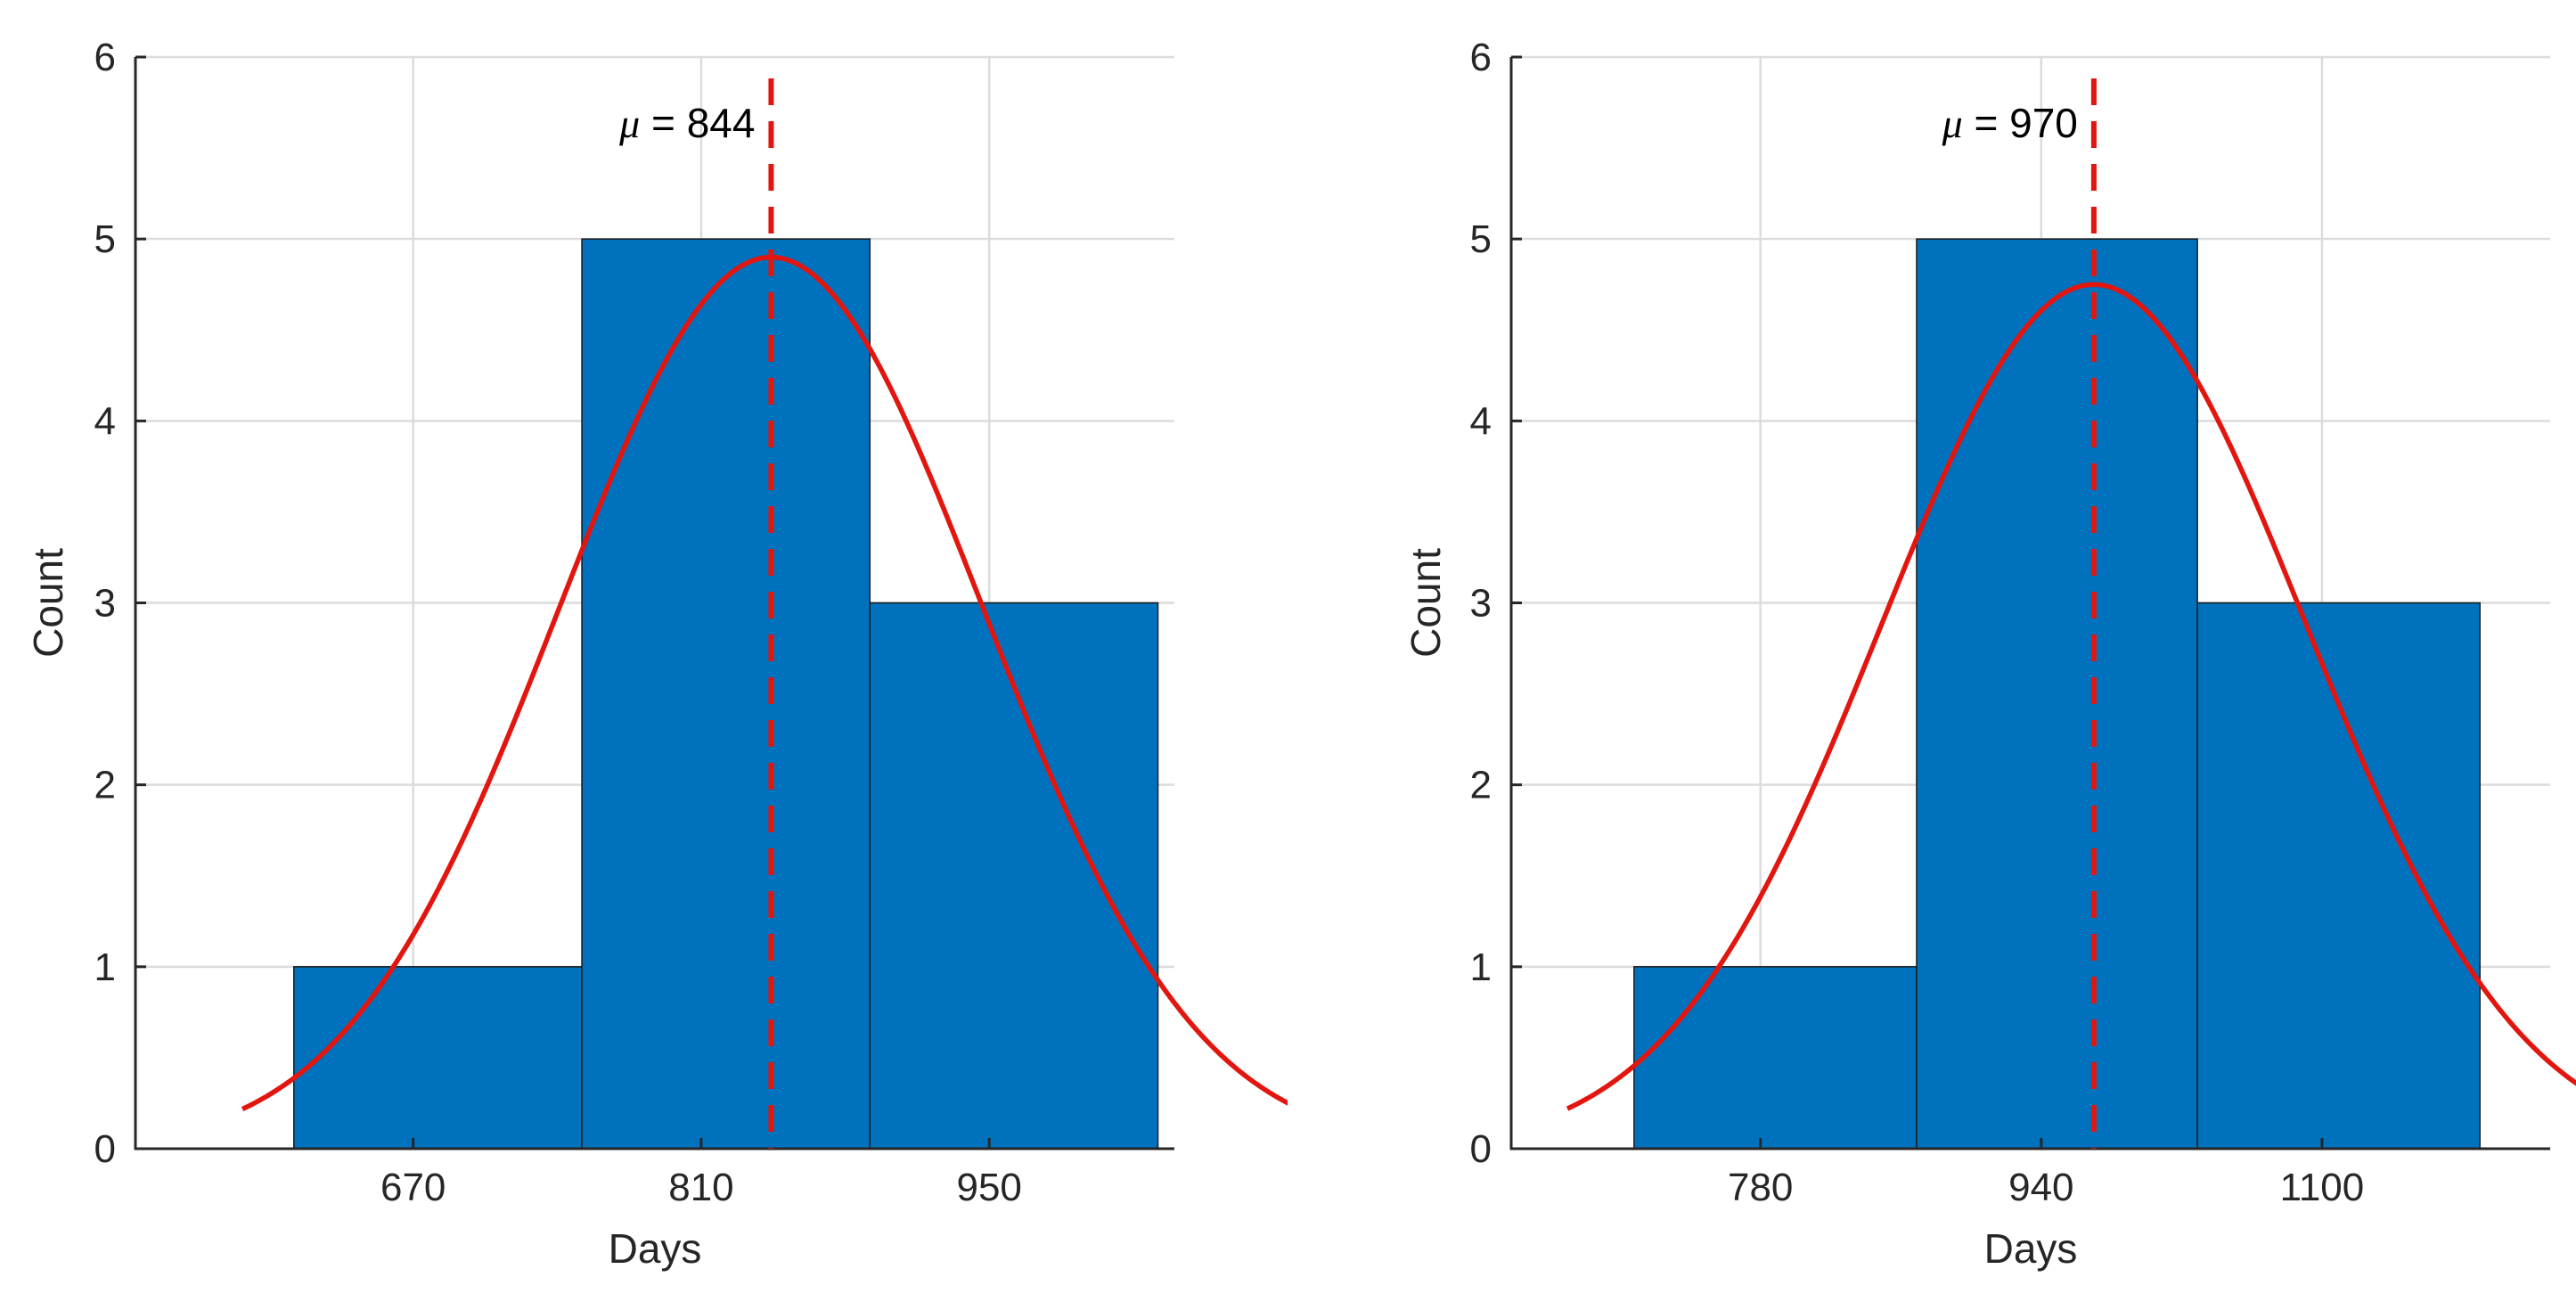  What do you see at coordinates (2040, 1187) in the screenshot?
I see `x-tick-label: 940` at bounding box center [2040, 1187].